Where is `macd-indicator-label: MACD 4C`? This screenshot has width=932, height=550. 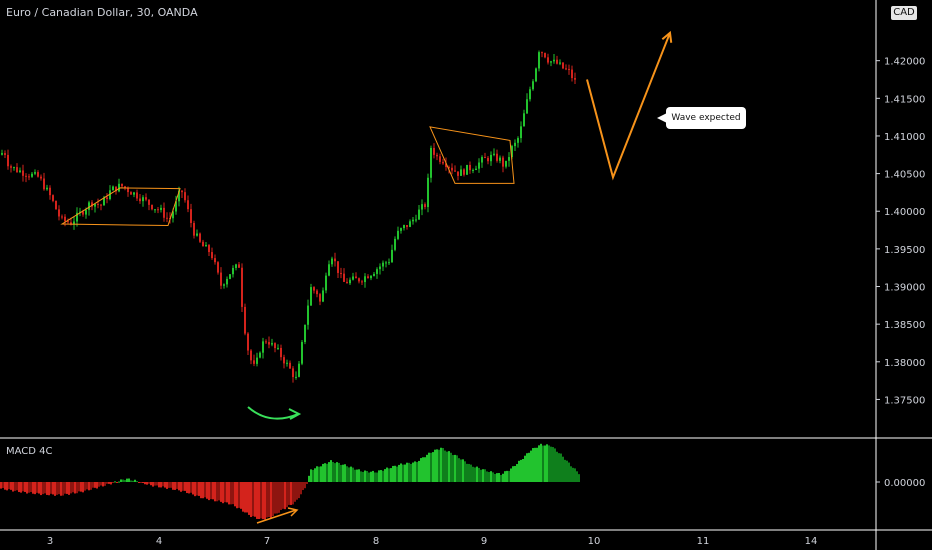 macd-indicator-label: MACD 4C is located at coordinates (29, 451).